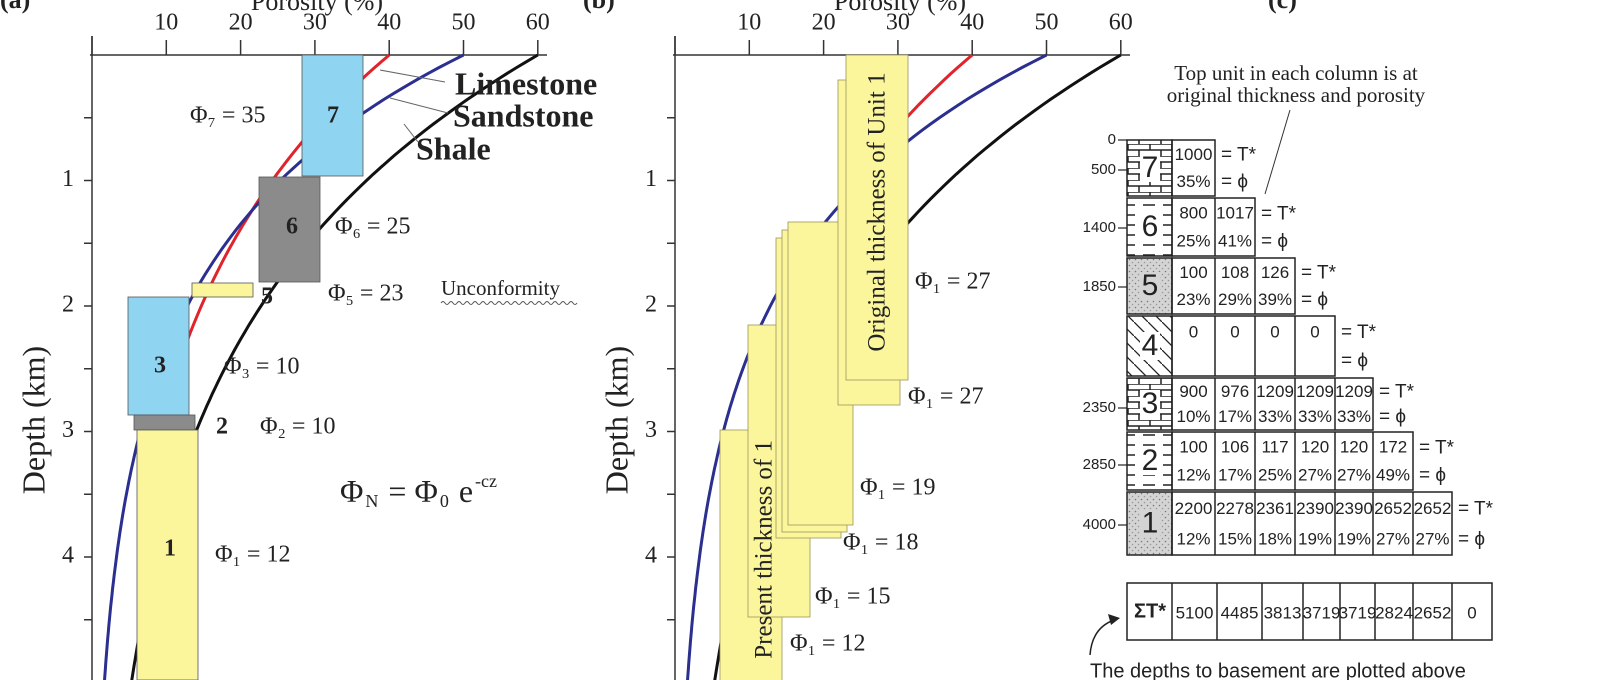  I want to click on thickness-value: 100, so click(1193, 272).